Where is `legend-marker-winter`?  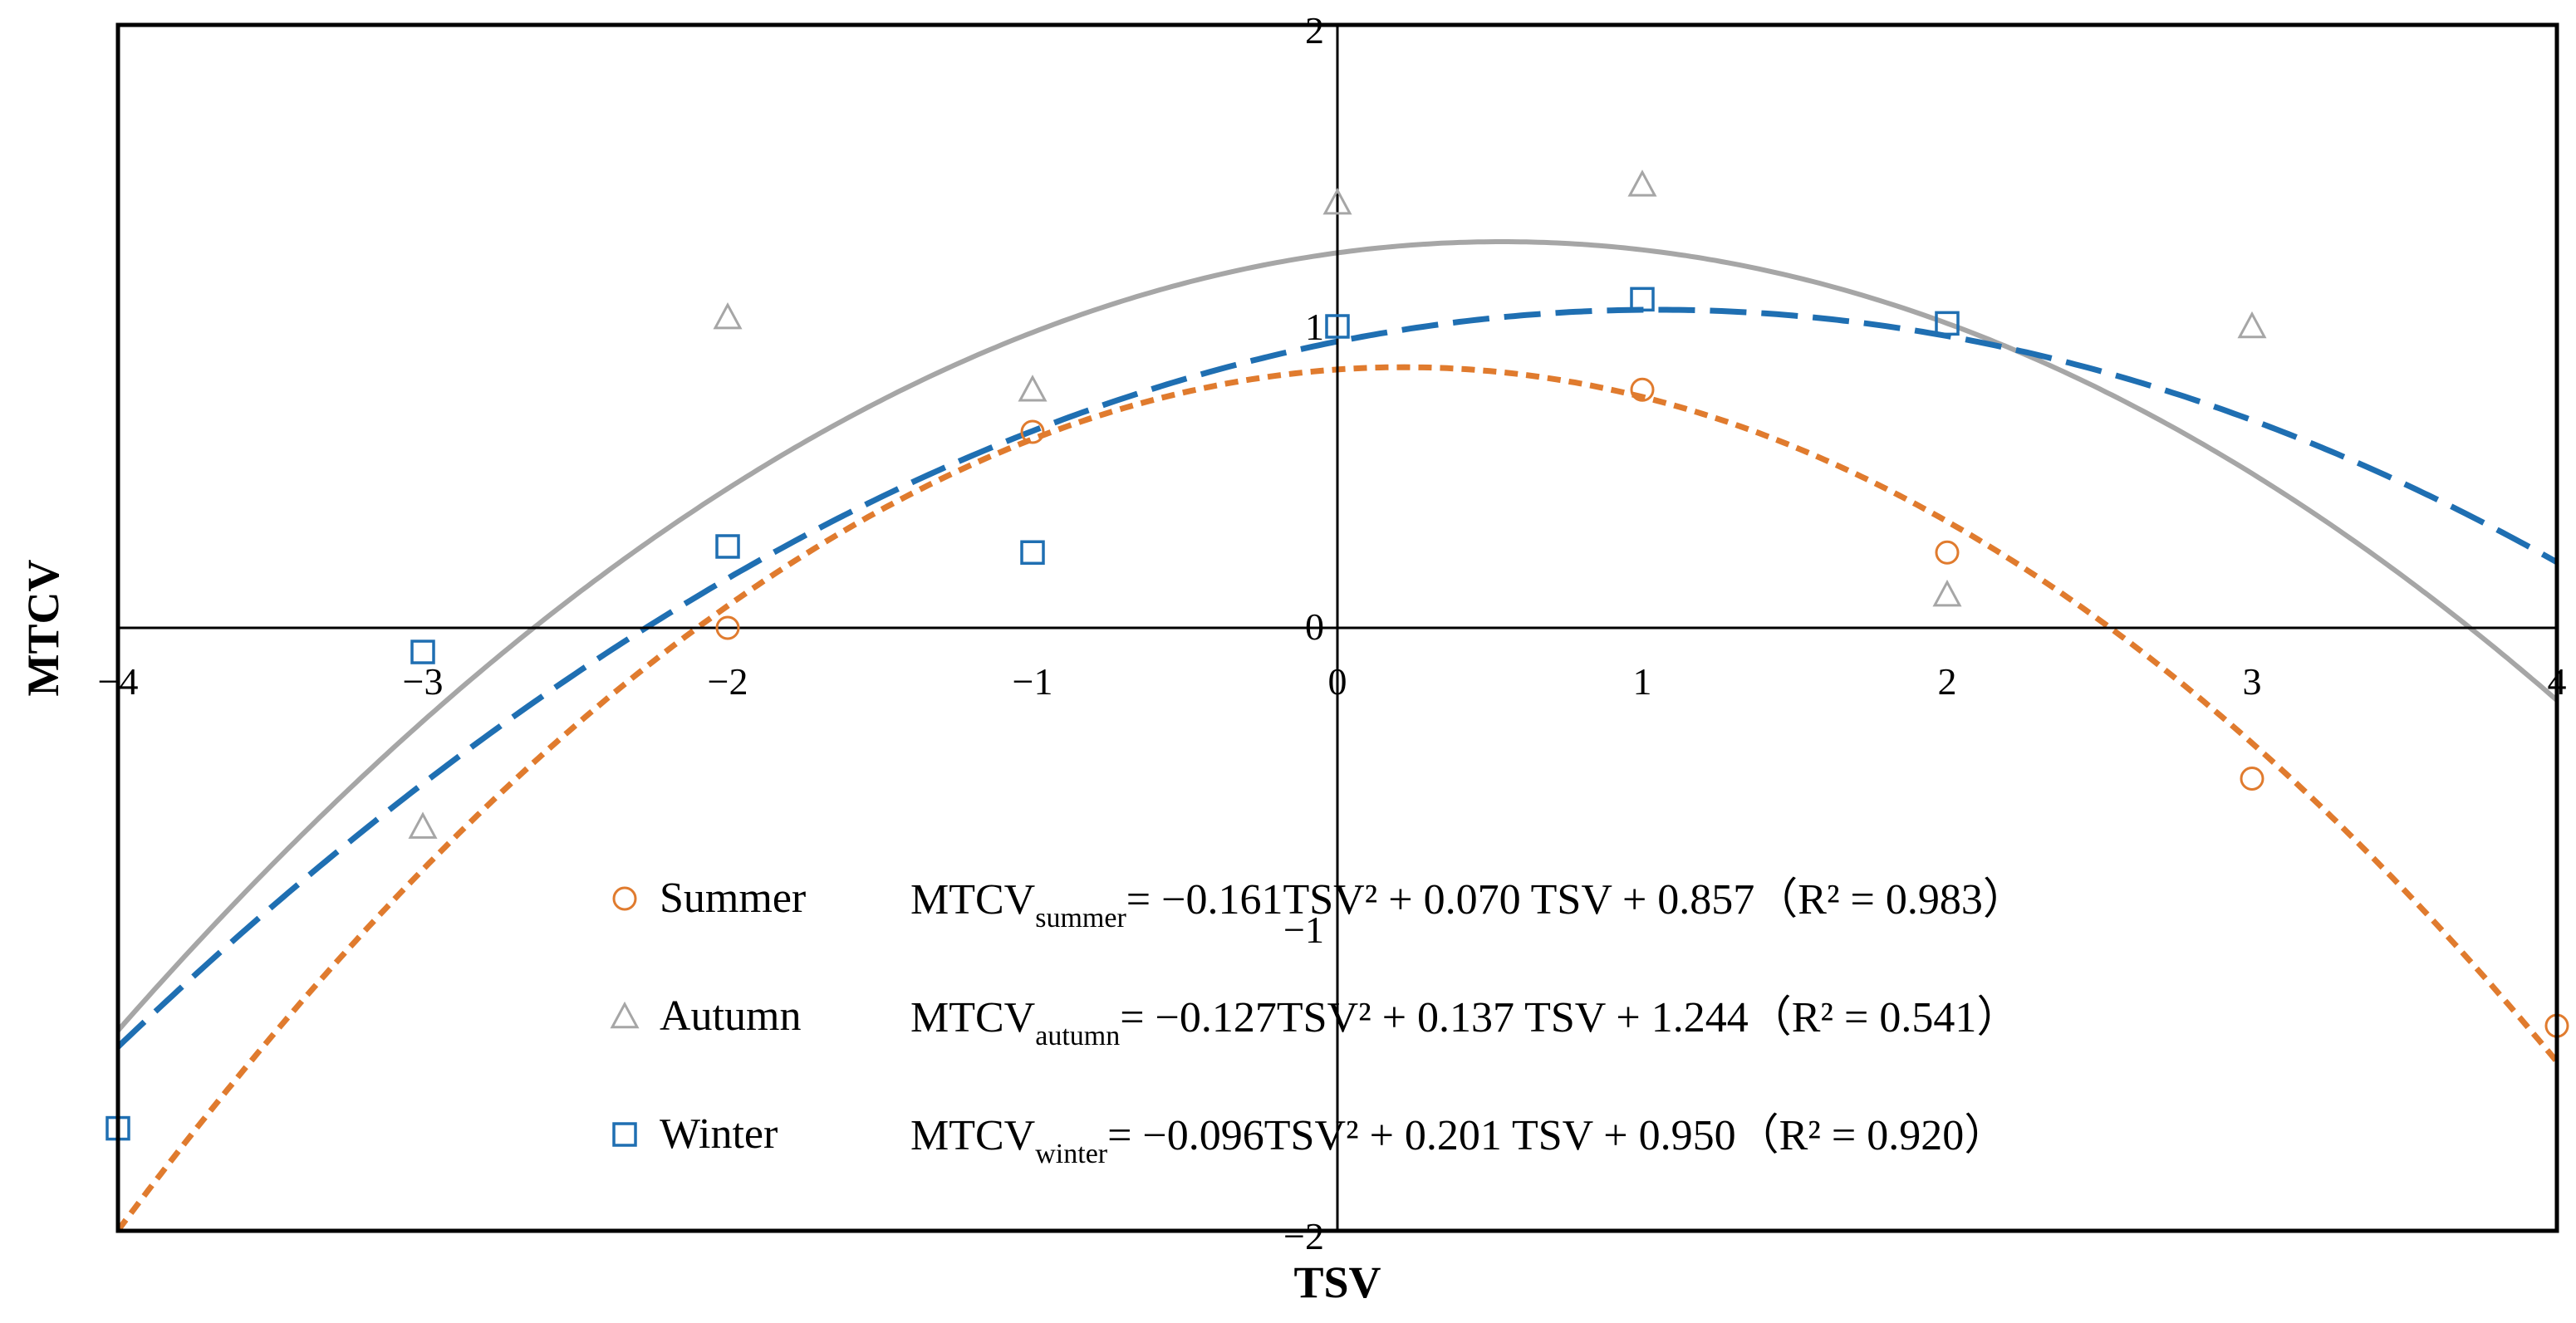 legend-marker-winter is located at coordinates (624, 1134).